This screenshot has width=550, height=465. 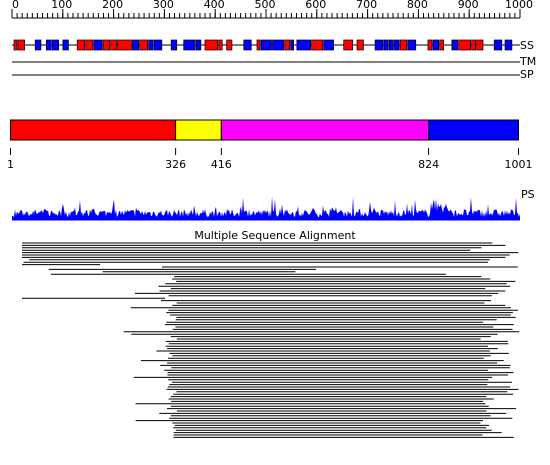 I want to click on ruler-label: 100, so click(x=61, y=5).